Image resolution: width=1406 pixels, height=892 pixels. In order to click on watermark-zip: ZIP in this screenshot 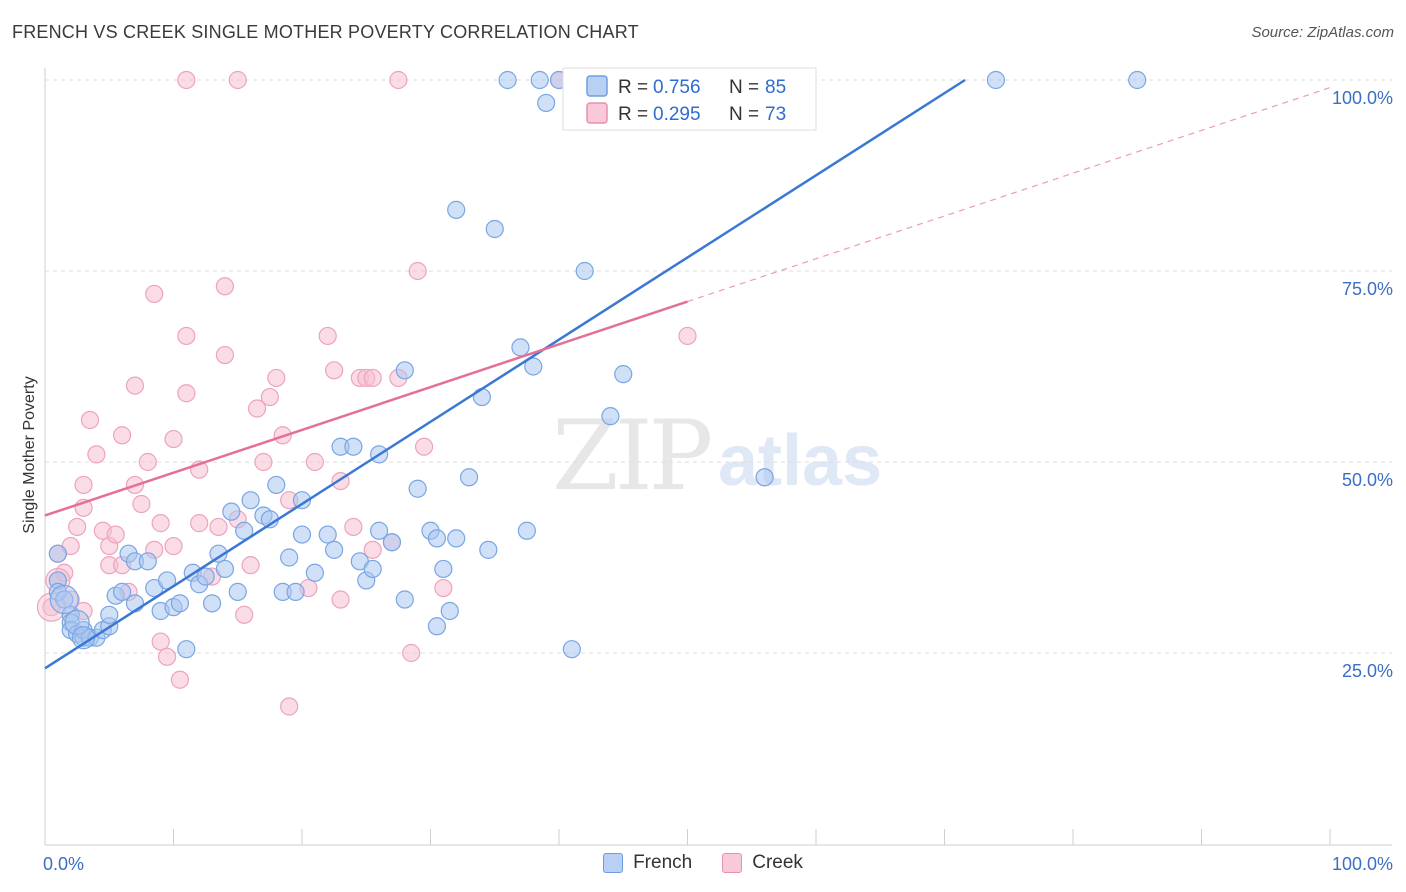, I will do `click(632, 456)`.